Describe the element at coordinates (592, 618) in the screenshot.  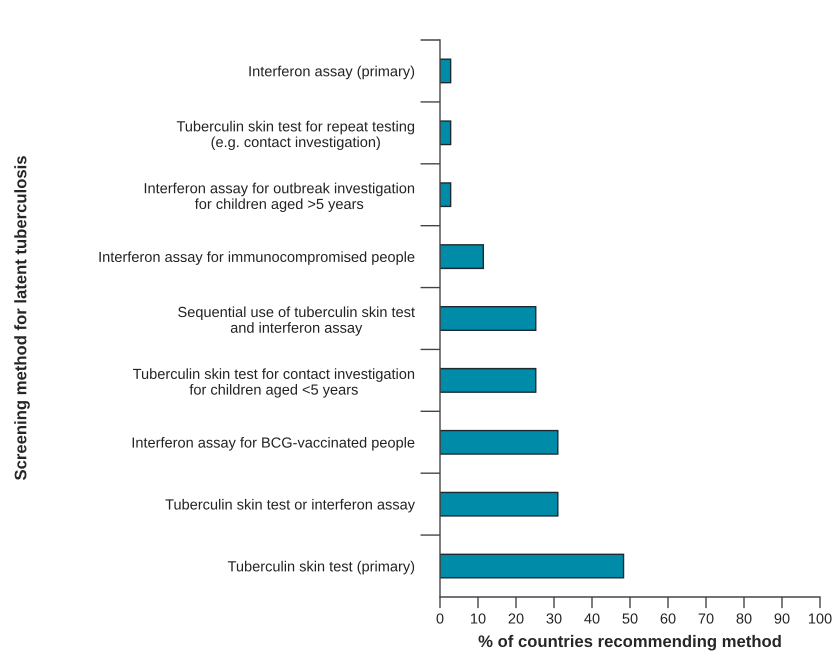
I see `x-tick-label: 40` at that location.